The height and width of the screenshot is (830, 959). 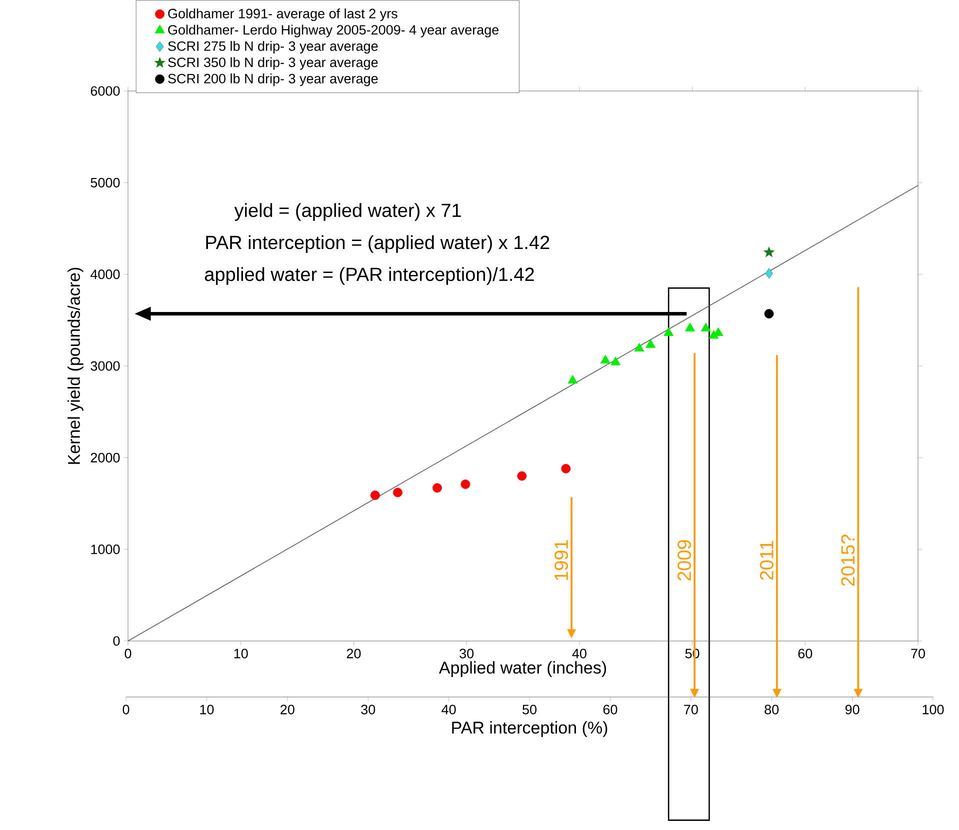 What do you see at coordinates (283, 15) in the screenshot?
I see `legend-label: Goldhamer 1991- average of last 2 yrs` at bounding box center [283, 15].